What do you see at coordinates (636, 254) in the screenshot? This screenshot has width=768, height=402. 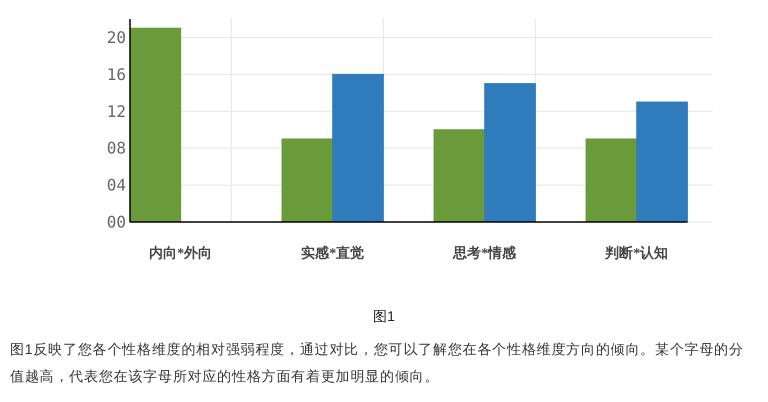 I see `x-tick-label: 判断*认知` at bounding box center [636, 254].